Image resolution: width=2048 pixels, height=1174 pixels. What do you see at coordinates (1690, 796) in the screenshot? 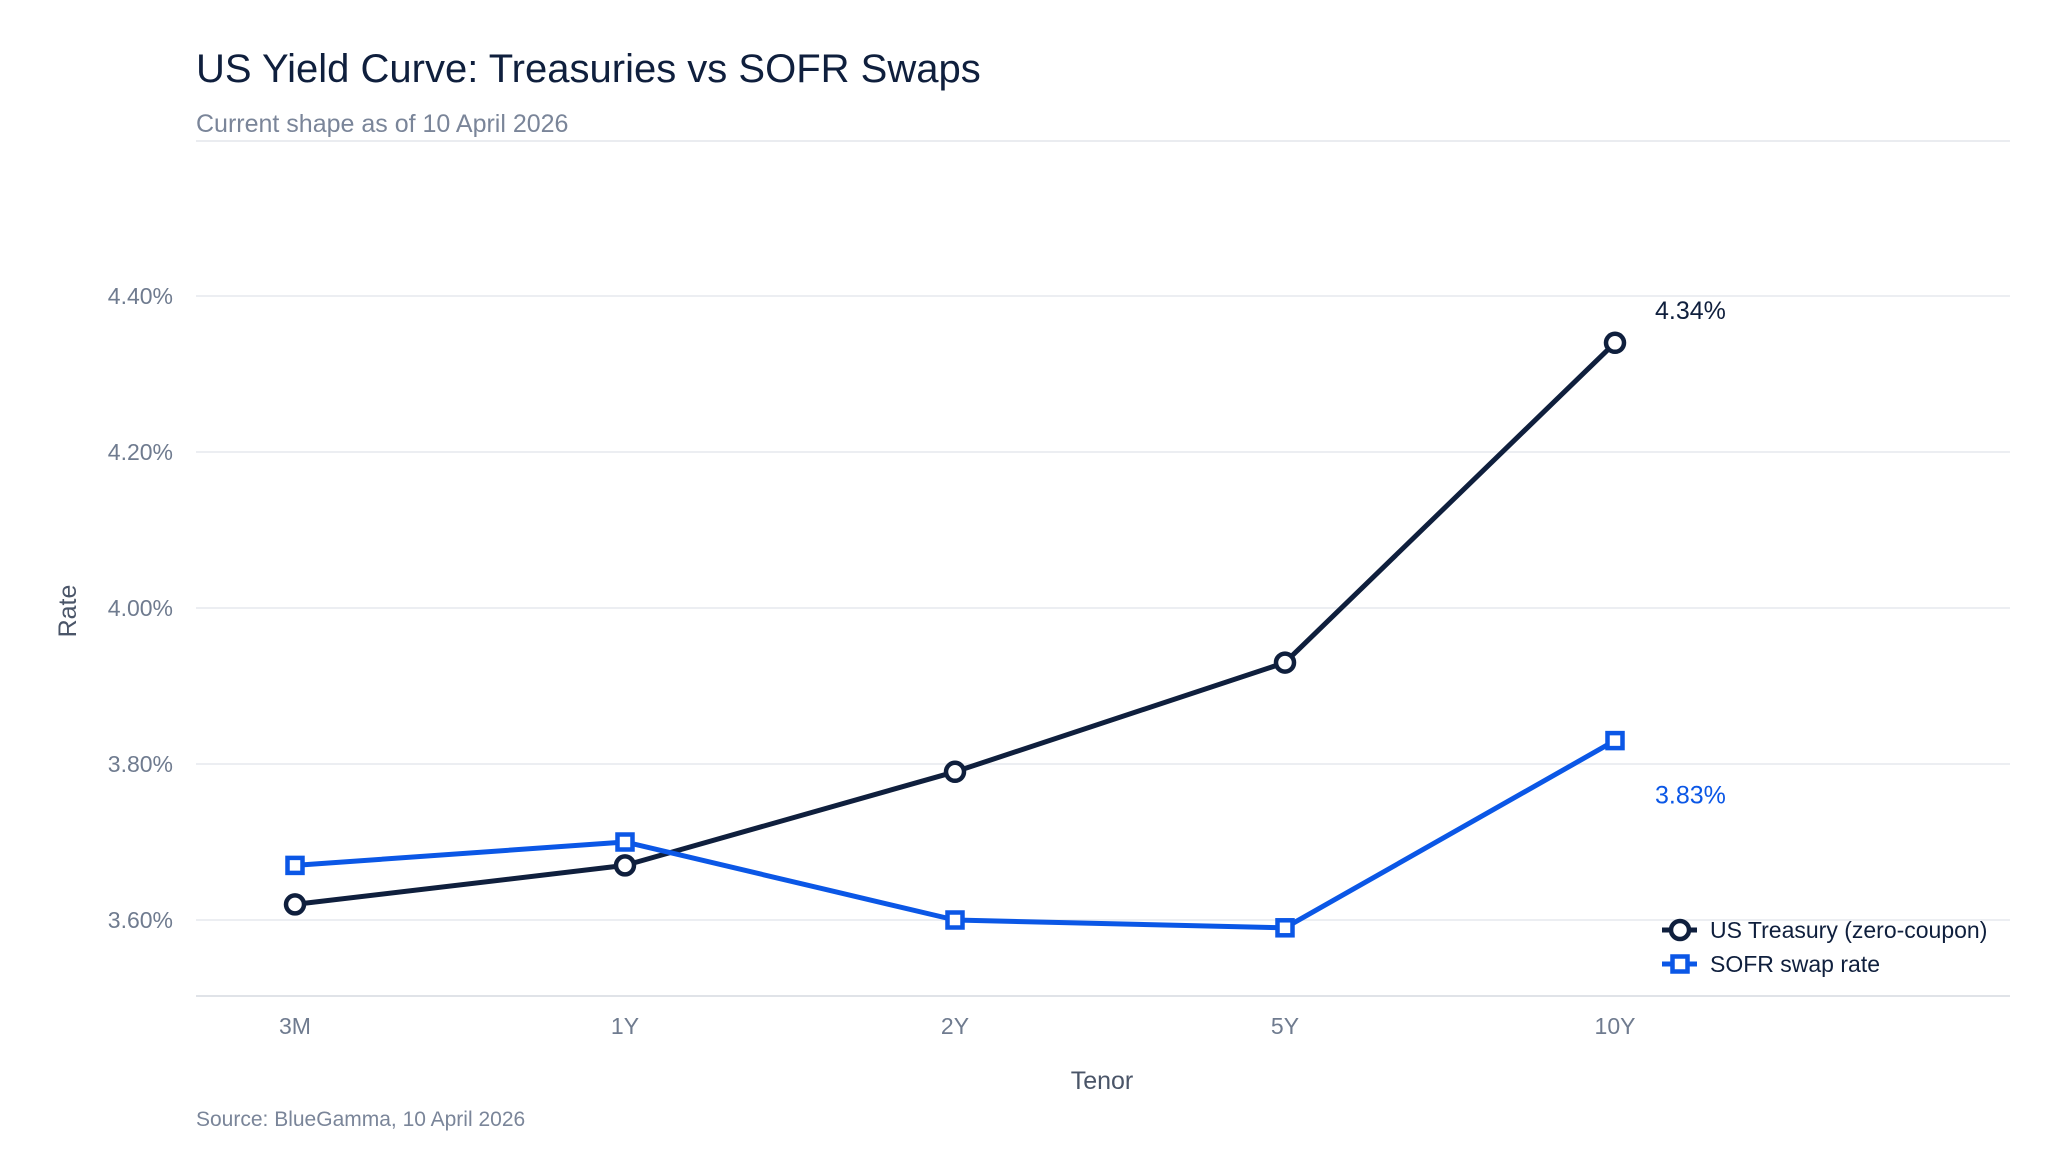
I see `end-label-sofr: 3.83%` at bounding box center [1690, 796].